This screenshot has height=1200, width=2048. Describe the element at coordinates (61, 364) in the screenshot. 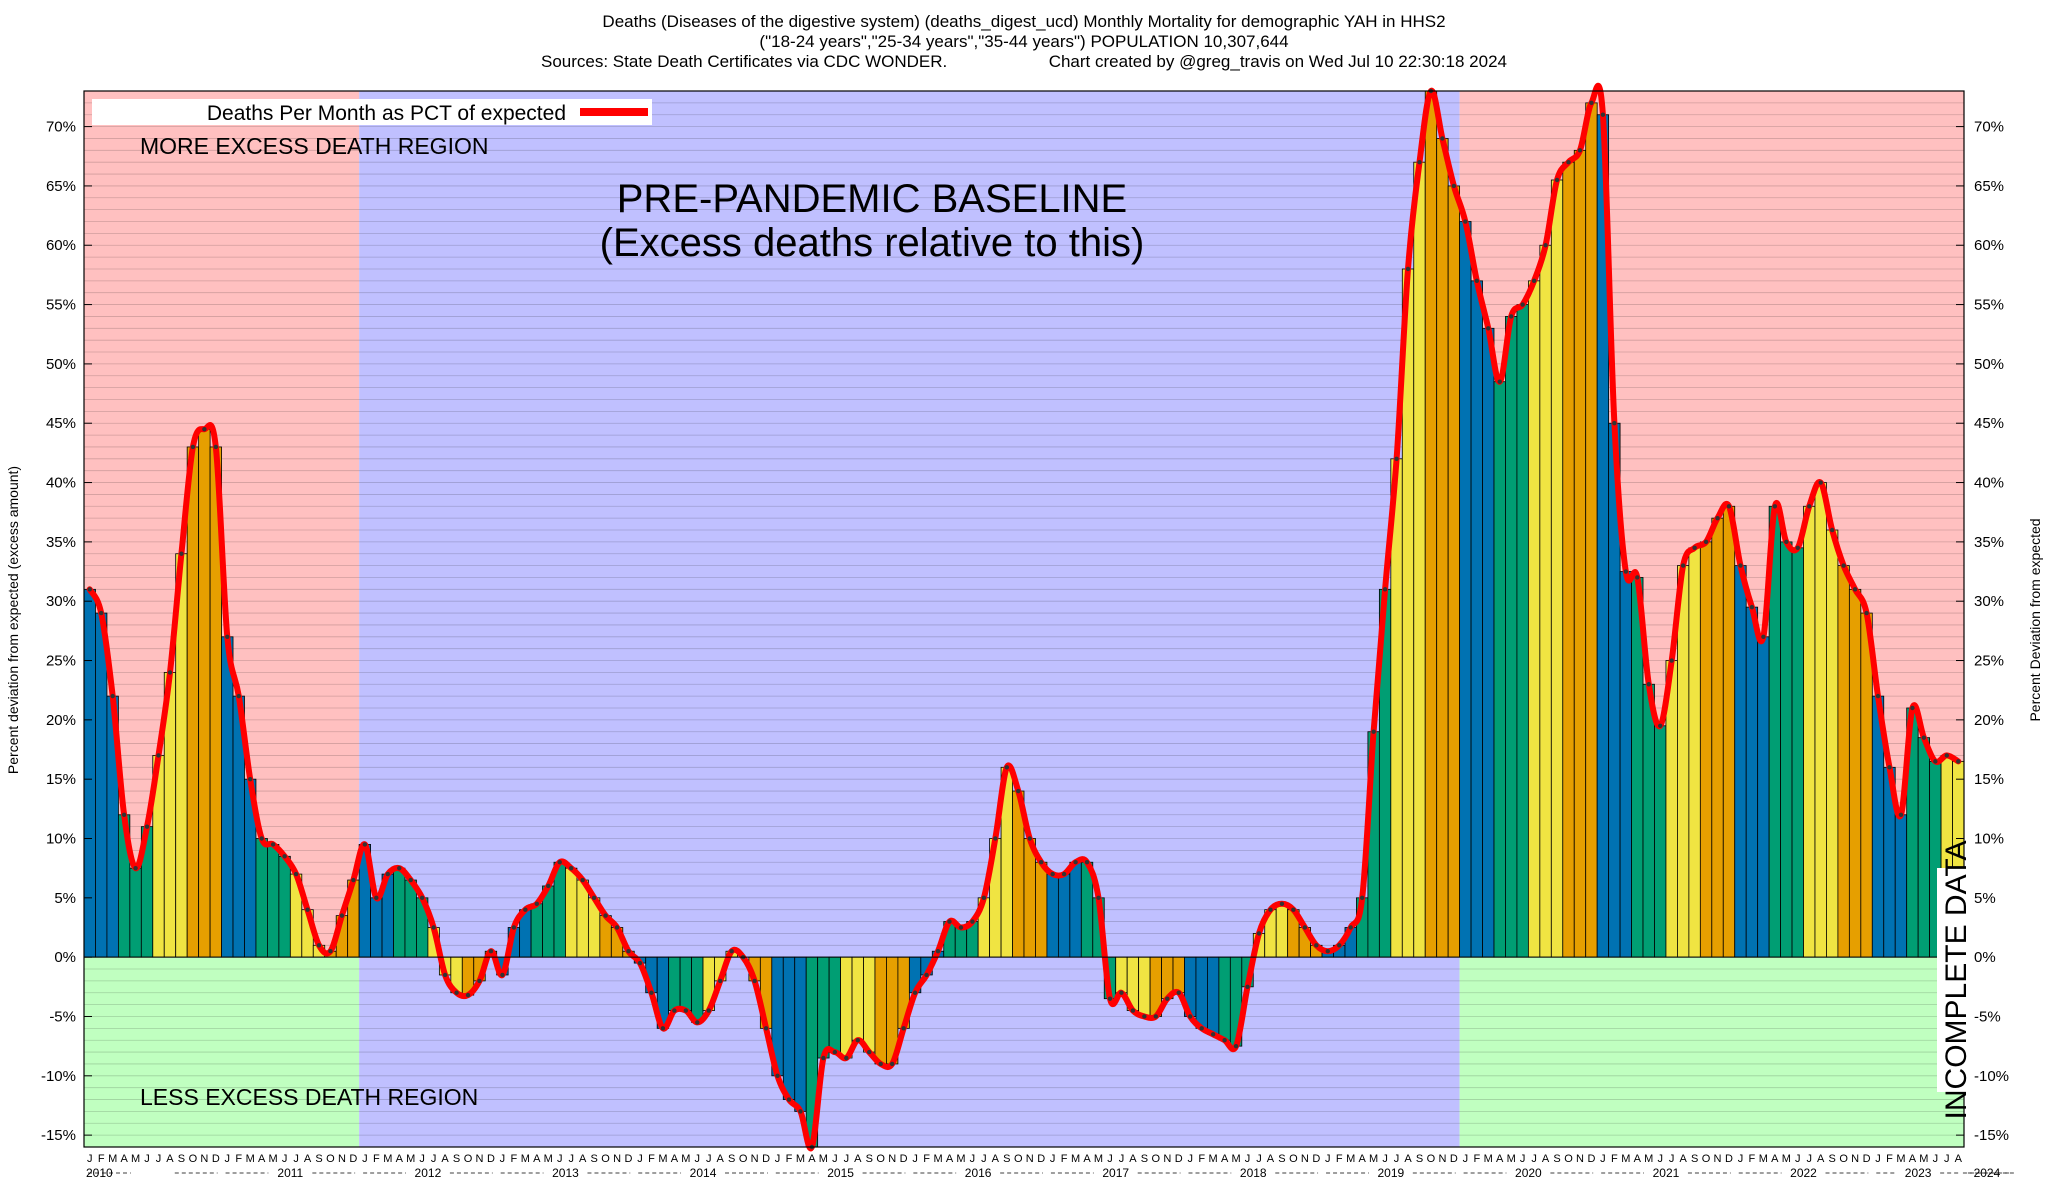

I see `y-tick-label-left: 50%` at that location.